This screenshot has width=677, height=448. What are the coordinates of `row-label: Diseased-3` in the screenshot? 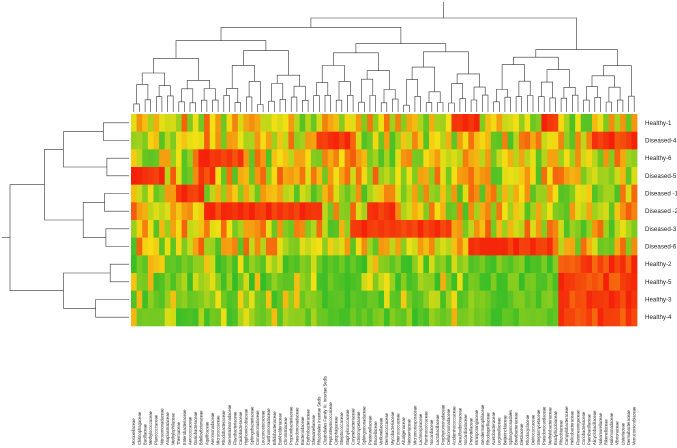 It's located at (661, 229).